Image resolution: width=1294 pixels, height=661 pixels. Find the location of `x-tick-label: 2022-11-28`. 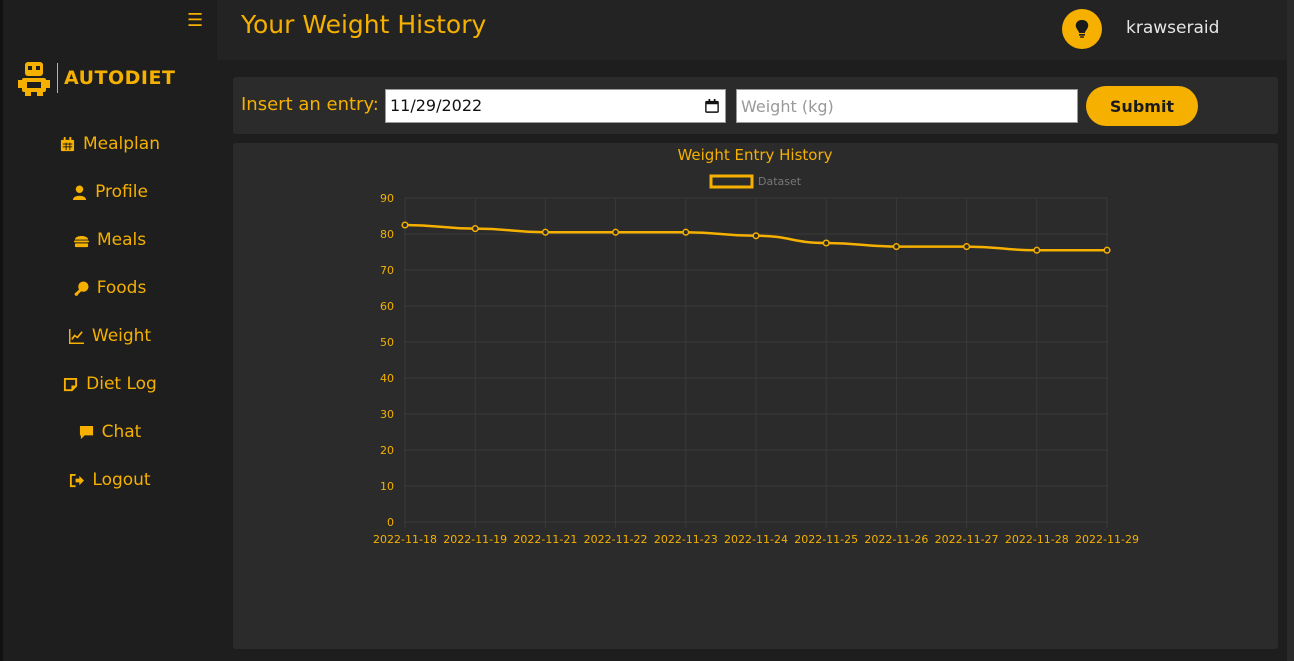

x-tick-label: 2022-11-28 is located at coordinates (1037, 539).